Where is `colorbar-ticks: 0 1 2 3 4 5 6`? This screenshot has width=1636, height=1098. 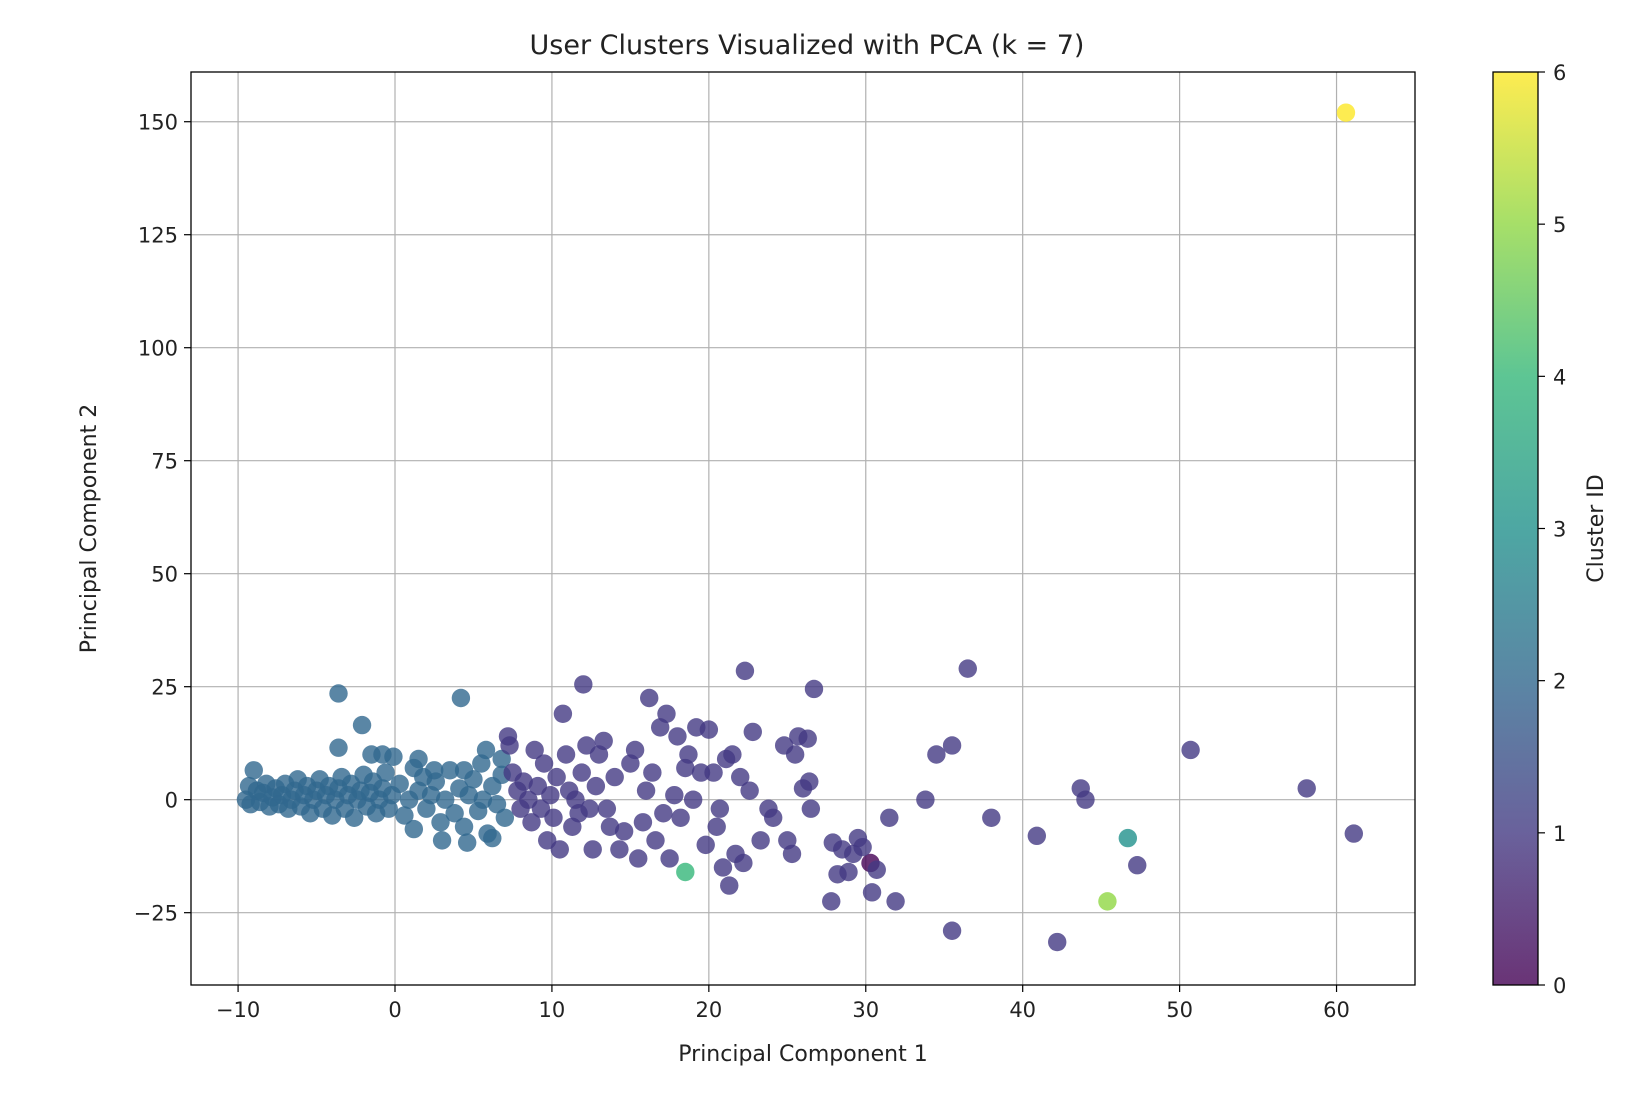 colorbar-ticks: 0 1 2 3 4 5 6 is located at coordinates (1552, 529).